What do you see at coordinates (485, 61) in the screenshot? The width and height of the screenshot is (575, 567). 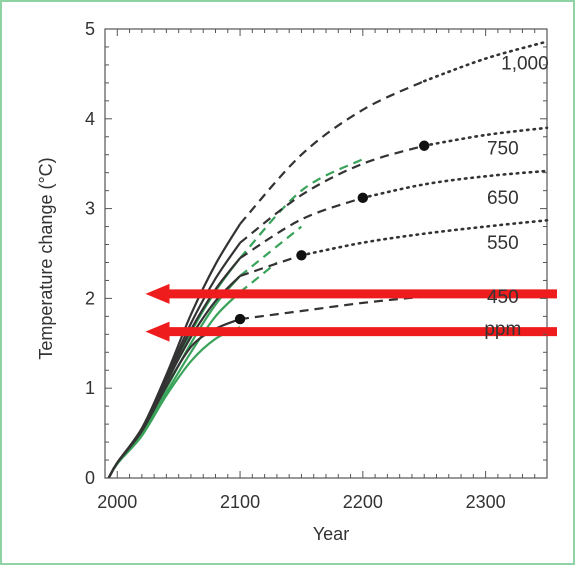 I see `series-1-000-dotted-line` at bounding box center [485, 61].